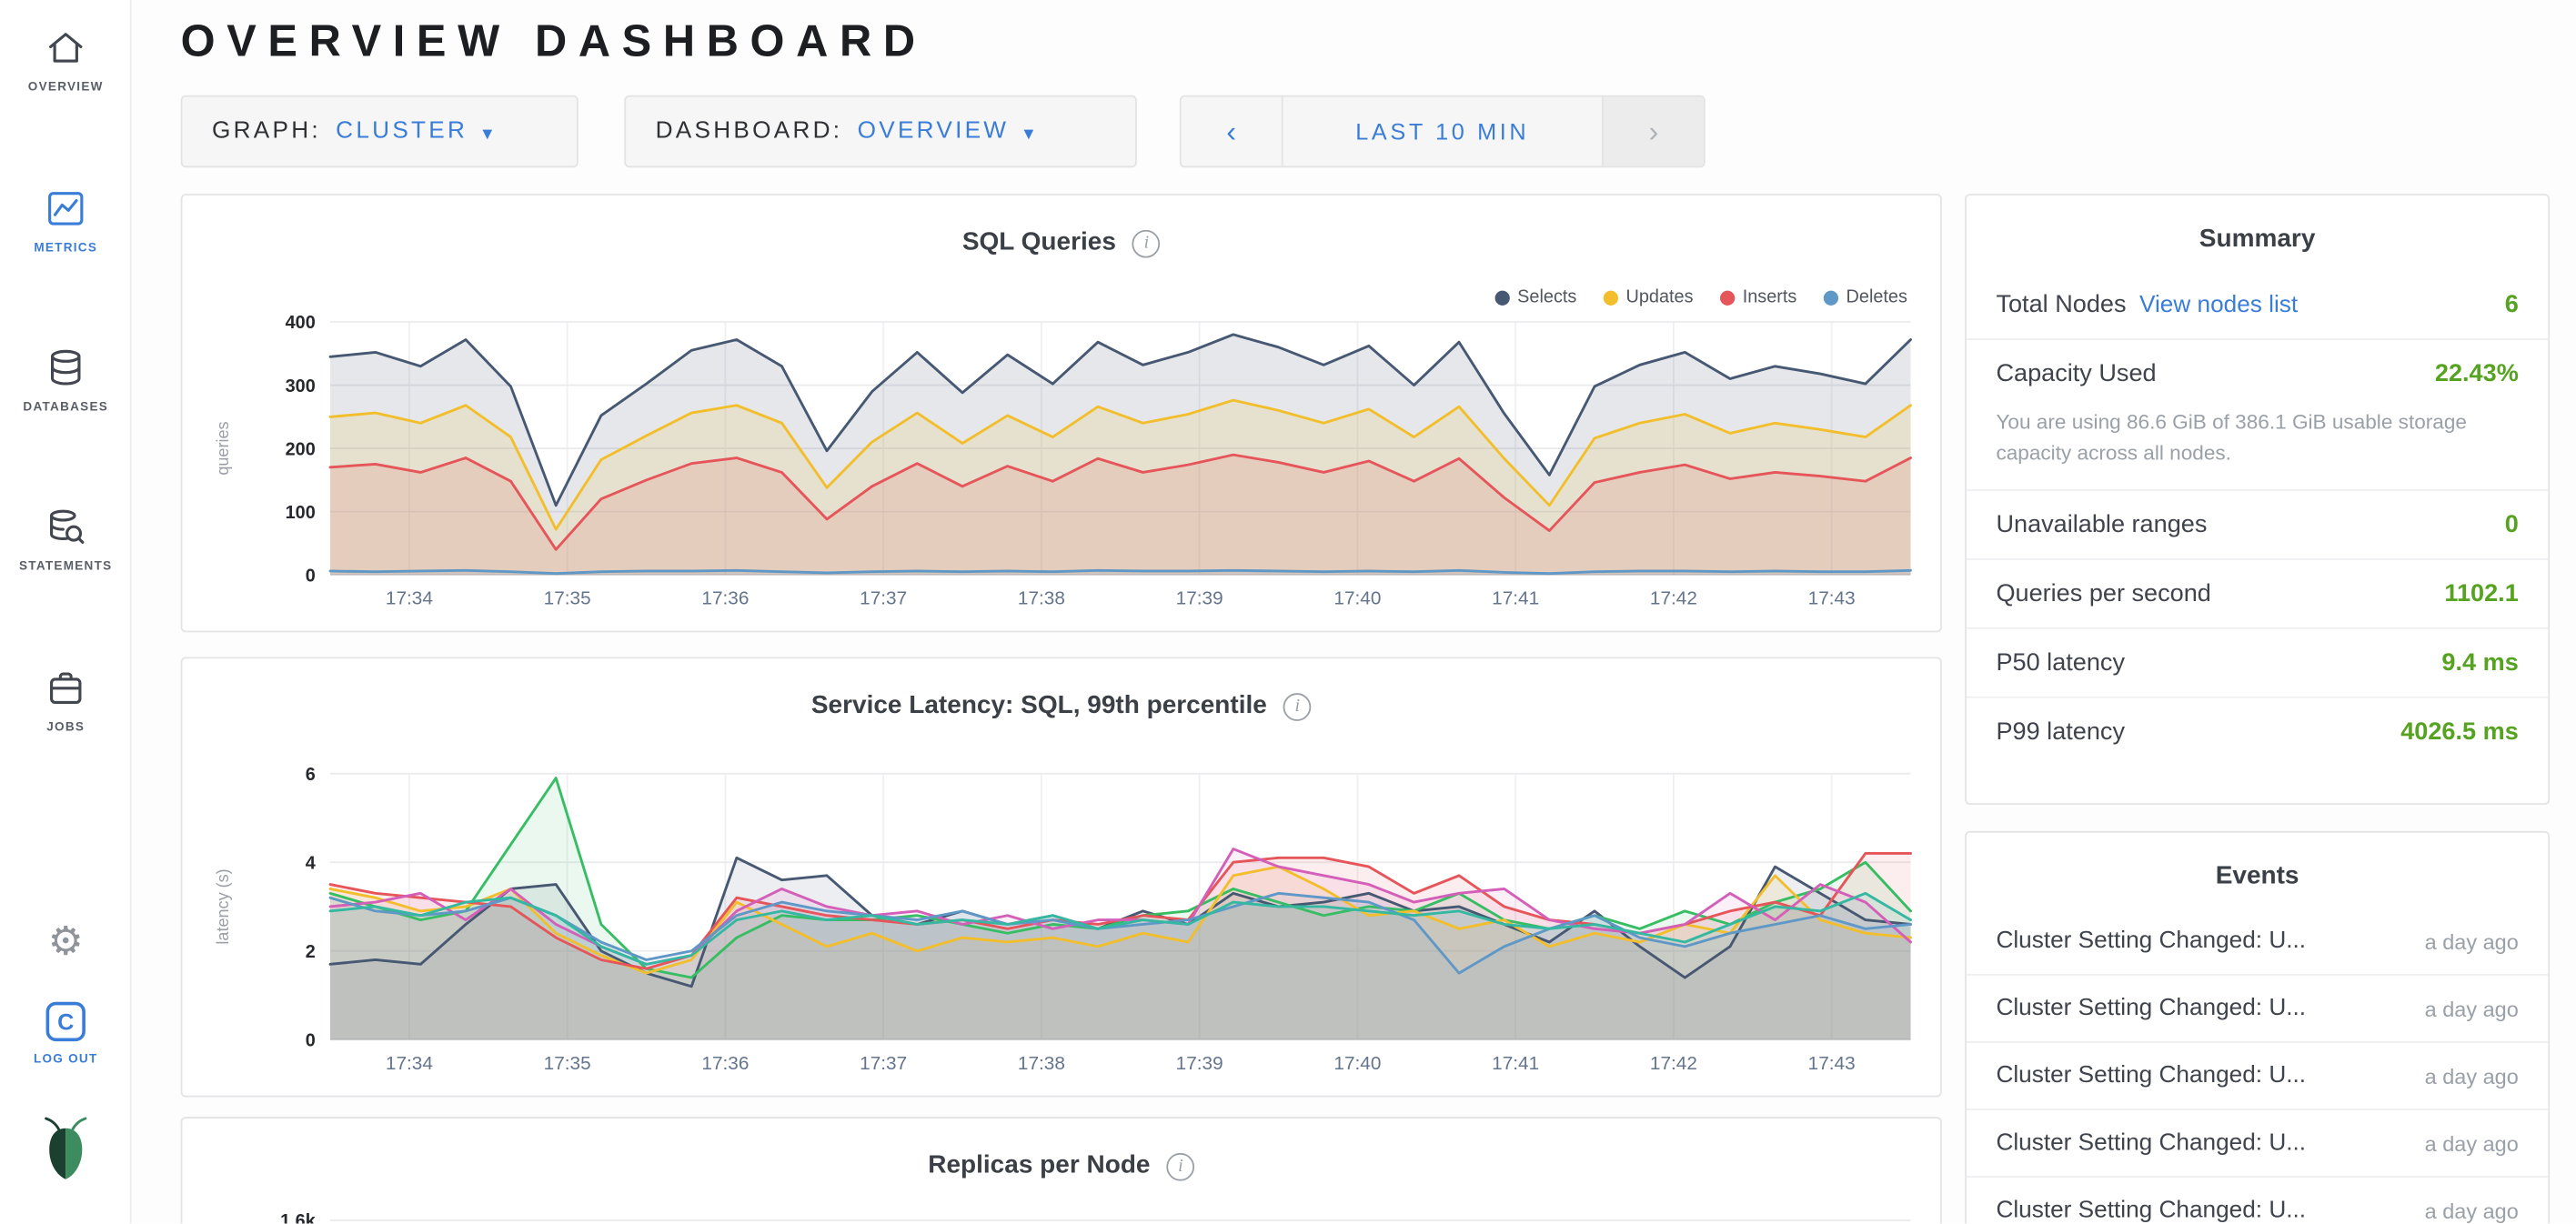 The width and height of the screenshot is (2576, 1224). What do you see at coordinates (725, 599) in the screenshot?
I see `svg-text: 17:36` at bounding box center [725, 599].